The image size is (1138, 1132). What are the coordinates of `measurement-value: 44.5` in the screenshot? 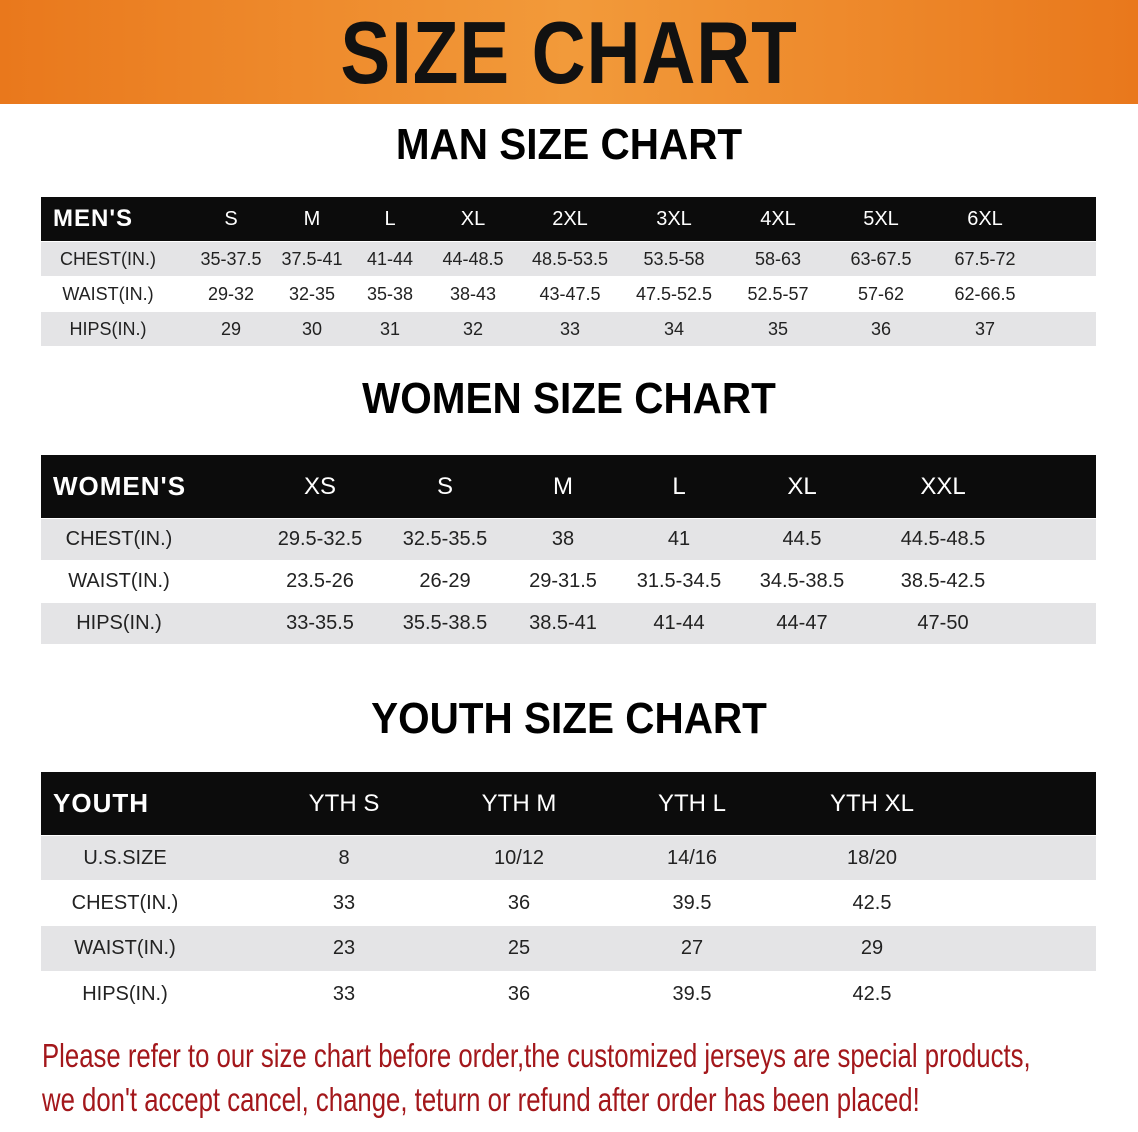 It's located at (802, 539).